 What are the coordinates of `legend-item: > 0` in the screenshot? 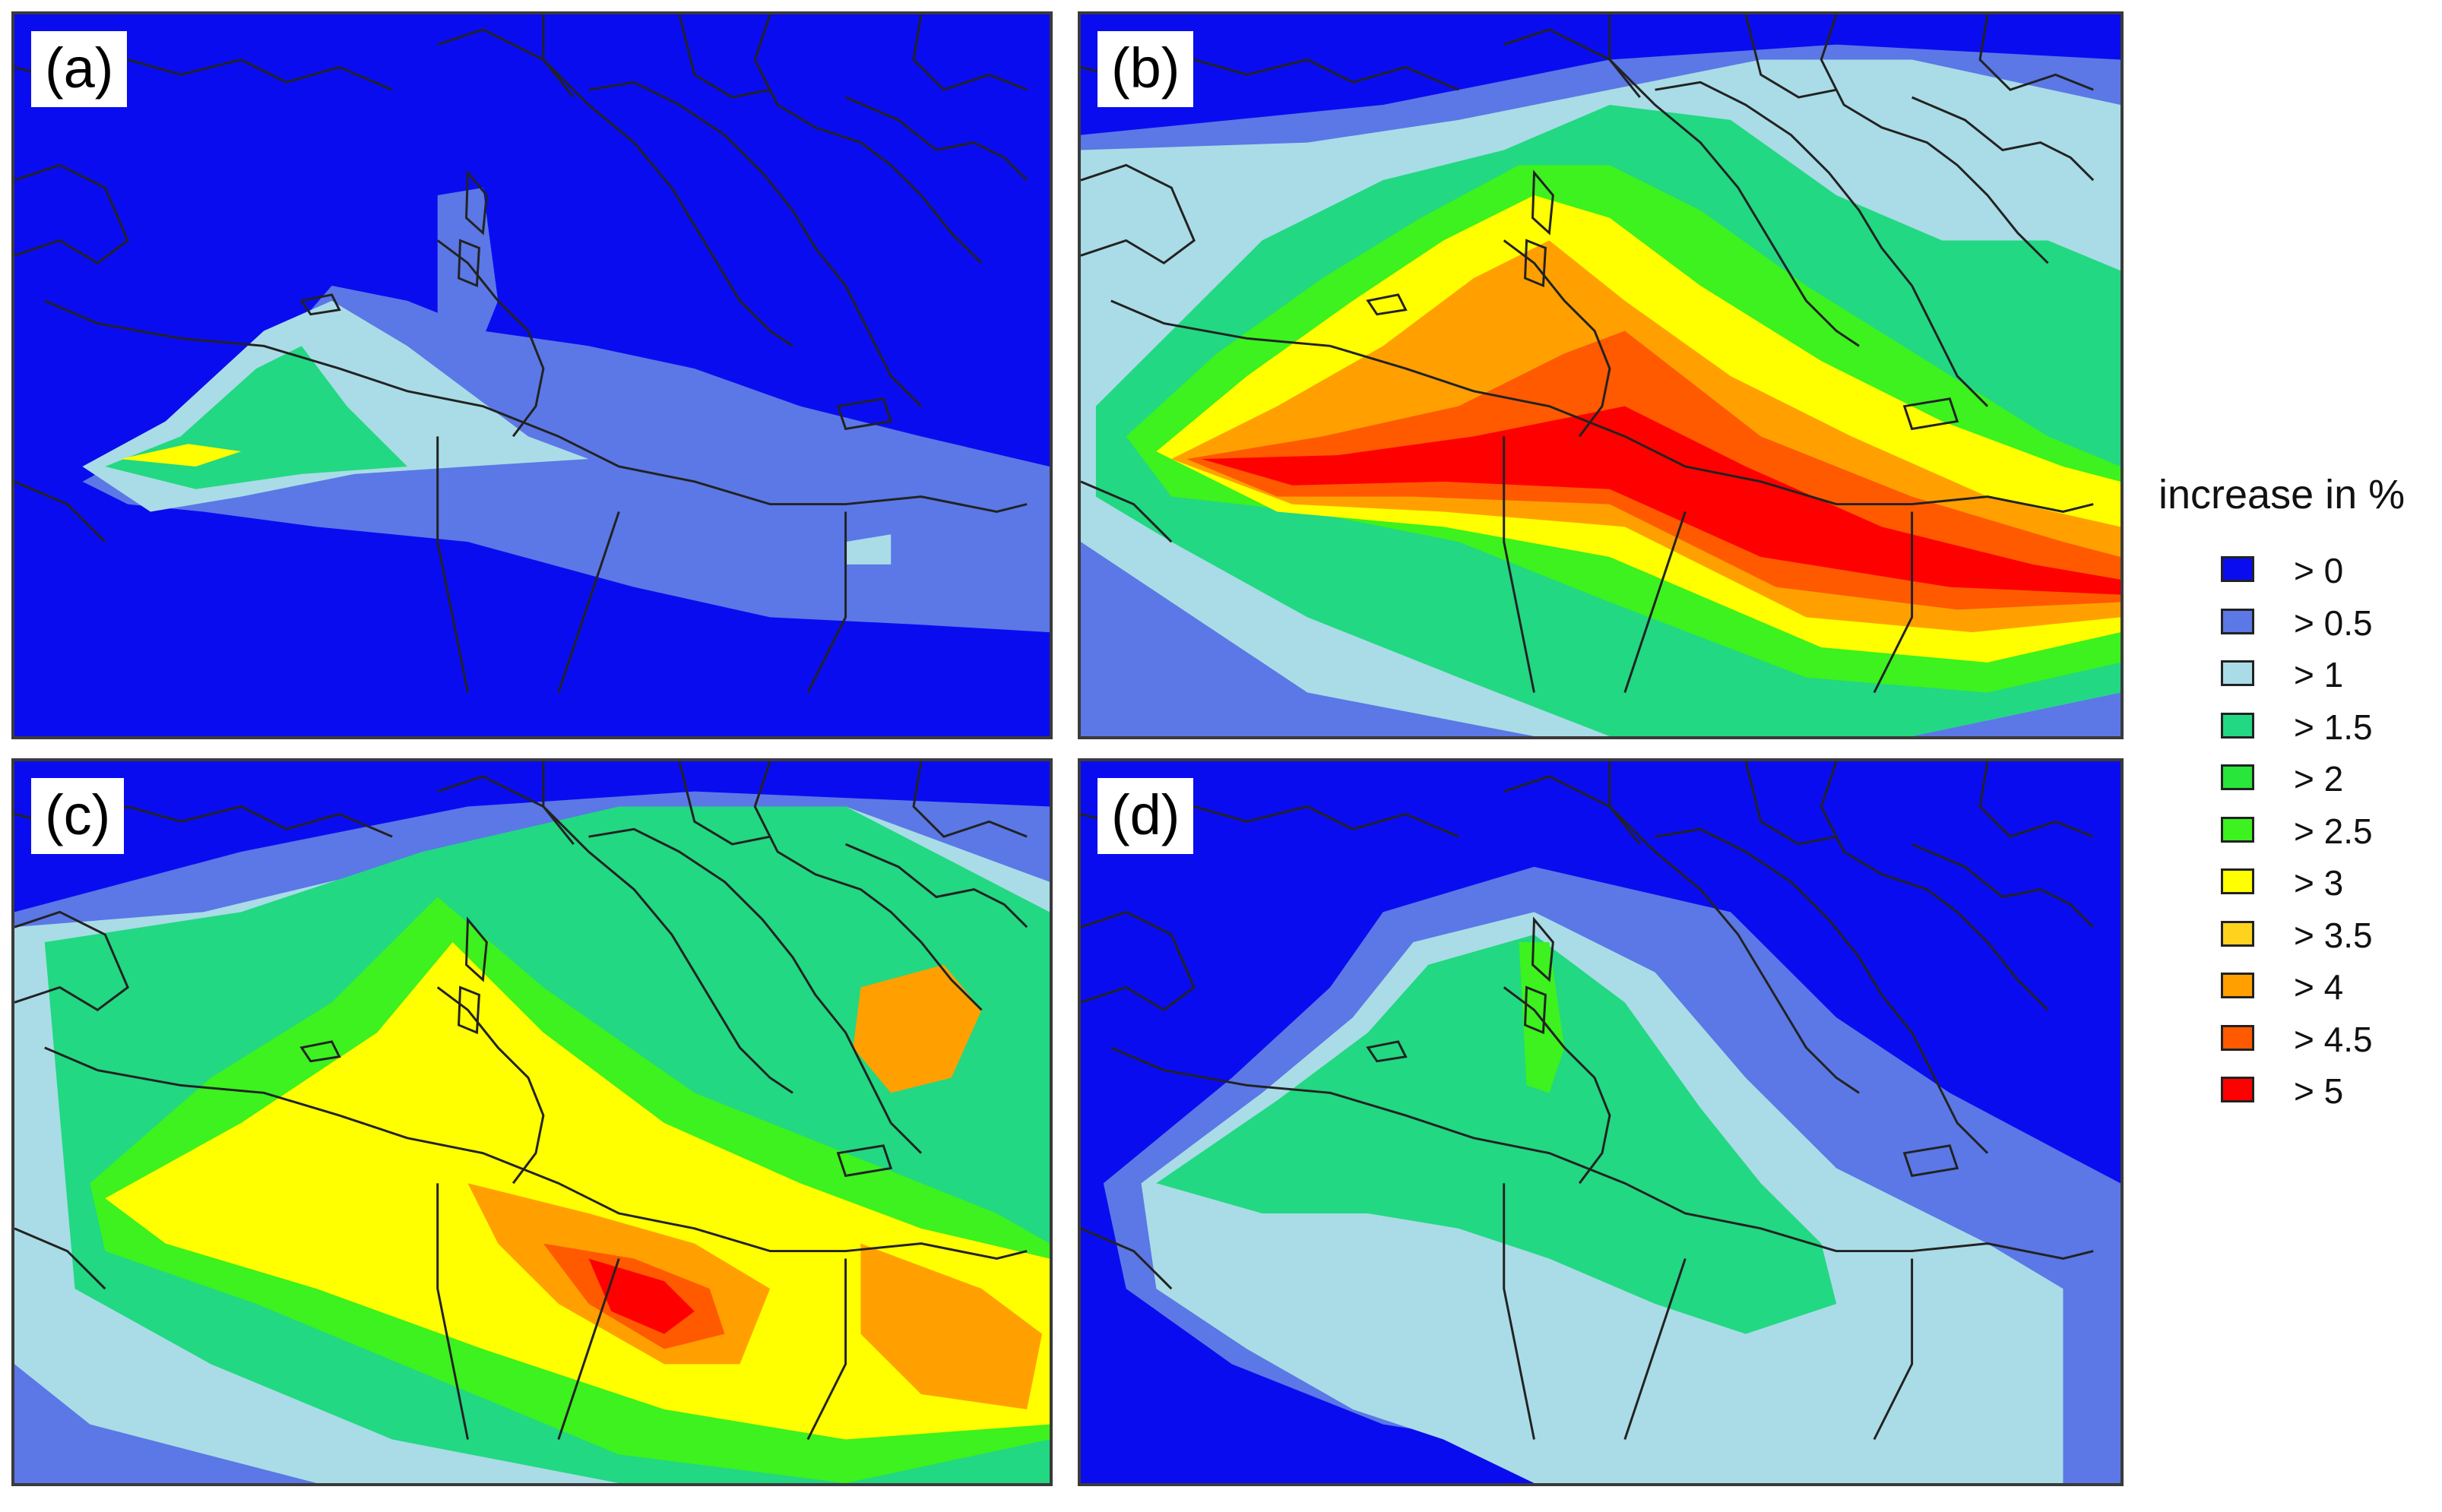 It's located at (2295, 573).